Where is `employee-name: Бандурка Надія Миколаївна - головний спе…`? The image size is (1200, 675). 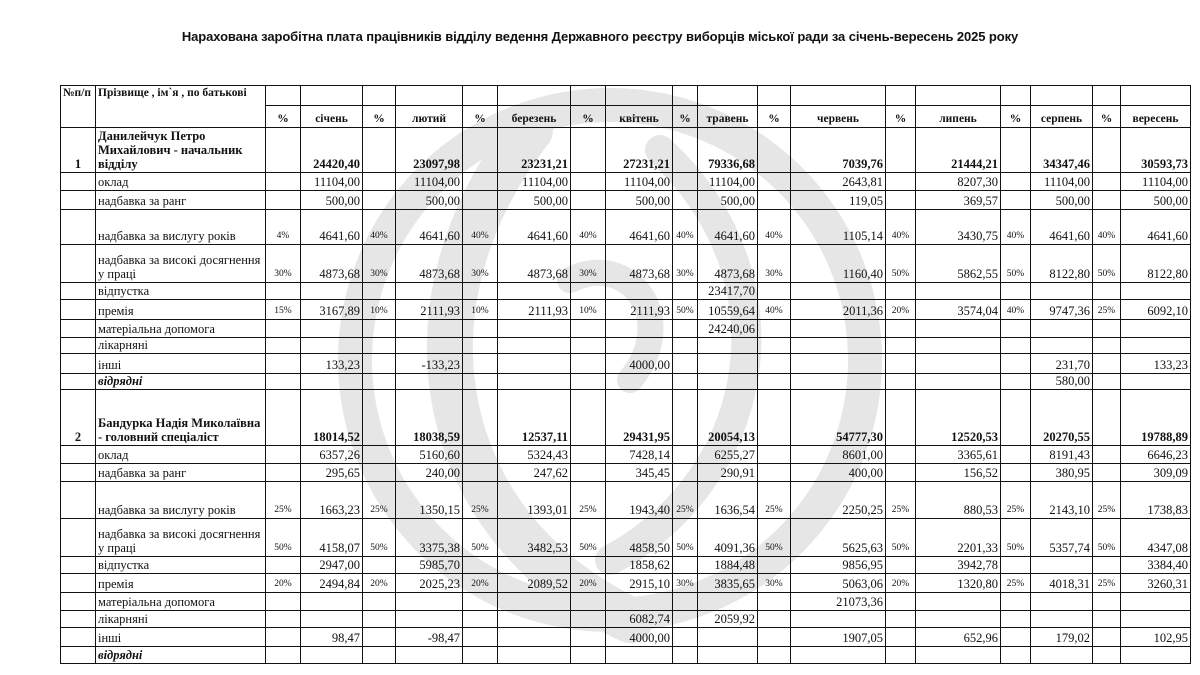 employee-name: Бандурка Надія Миколаївна - головний спе… is located at coordinates (180, 417).